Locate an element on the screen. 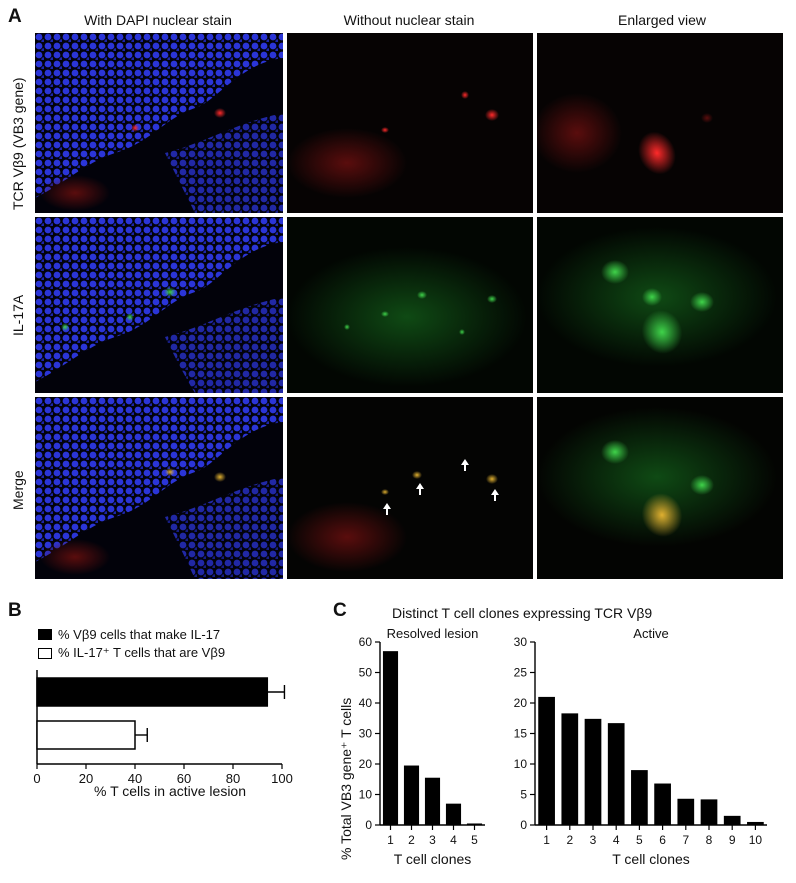  legend-label-vb9: % Vβ9 cells that make IL-17 is located at coordinates (139, 634).